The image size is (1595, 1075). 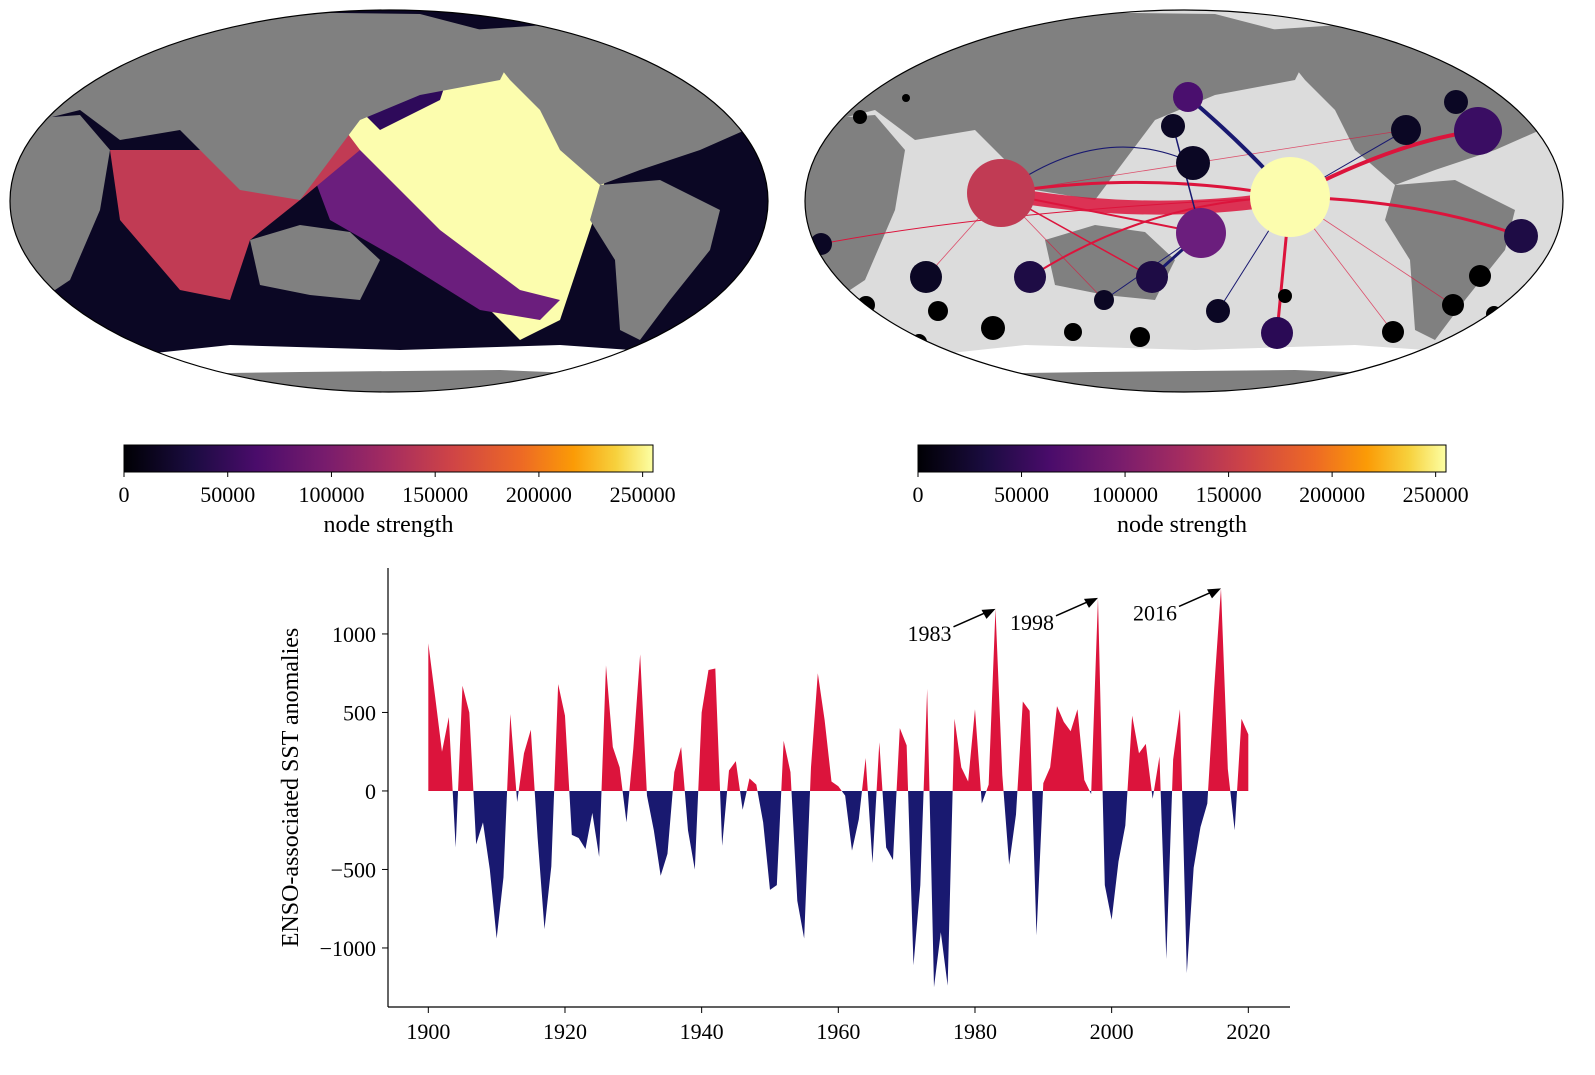 I want to click on y-axis-label: ENSO-associated SST anomalies, so click(x=291, y=788).